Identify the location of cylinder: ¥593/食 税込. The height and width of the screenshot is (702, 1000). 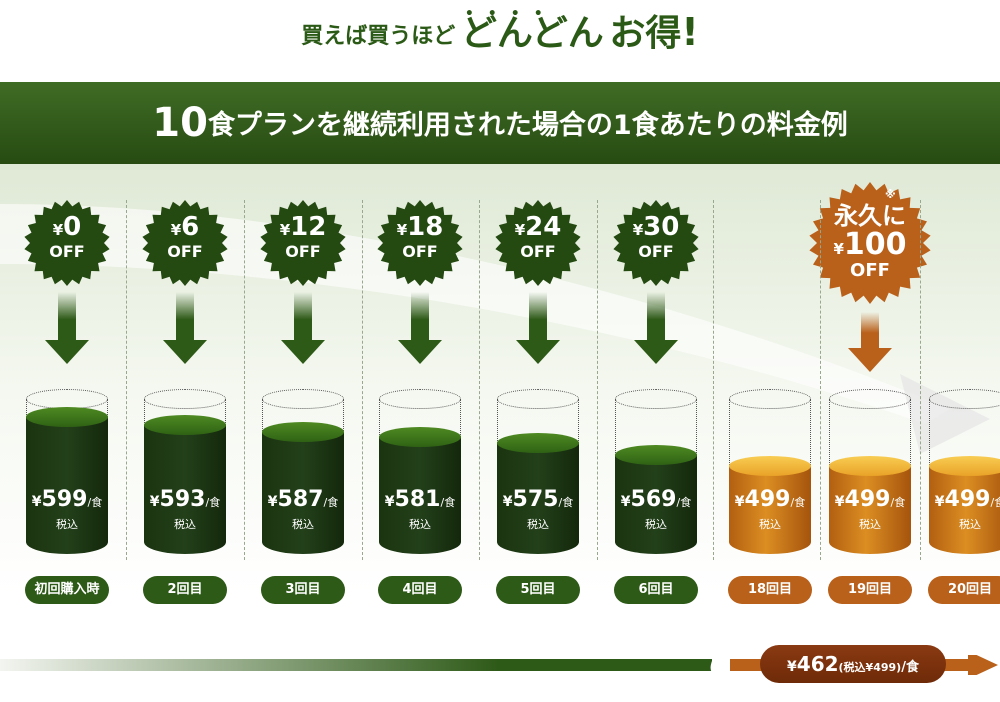
(185, 471).